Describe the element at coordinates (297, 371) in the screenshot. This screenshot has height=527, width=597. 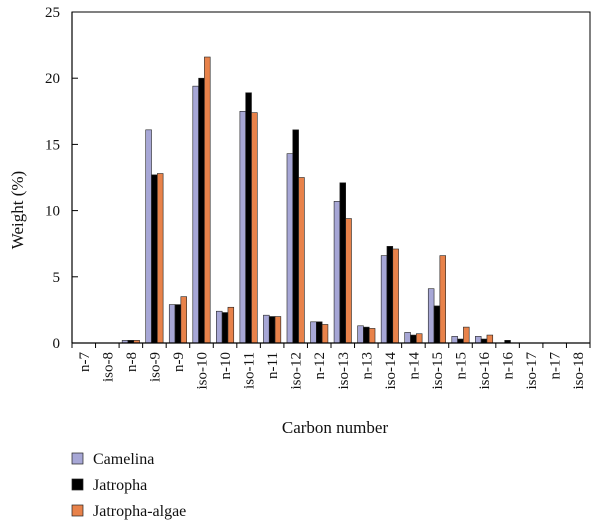
I see `x-tick-label: iso-12` at that location.